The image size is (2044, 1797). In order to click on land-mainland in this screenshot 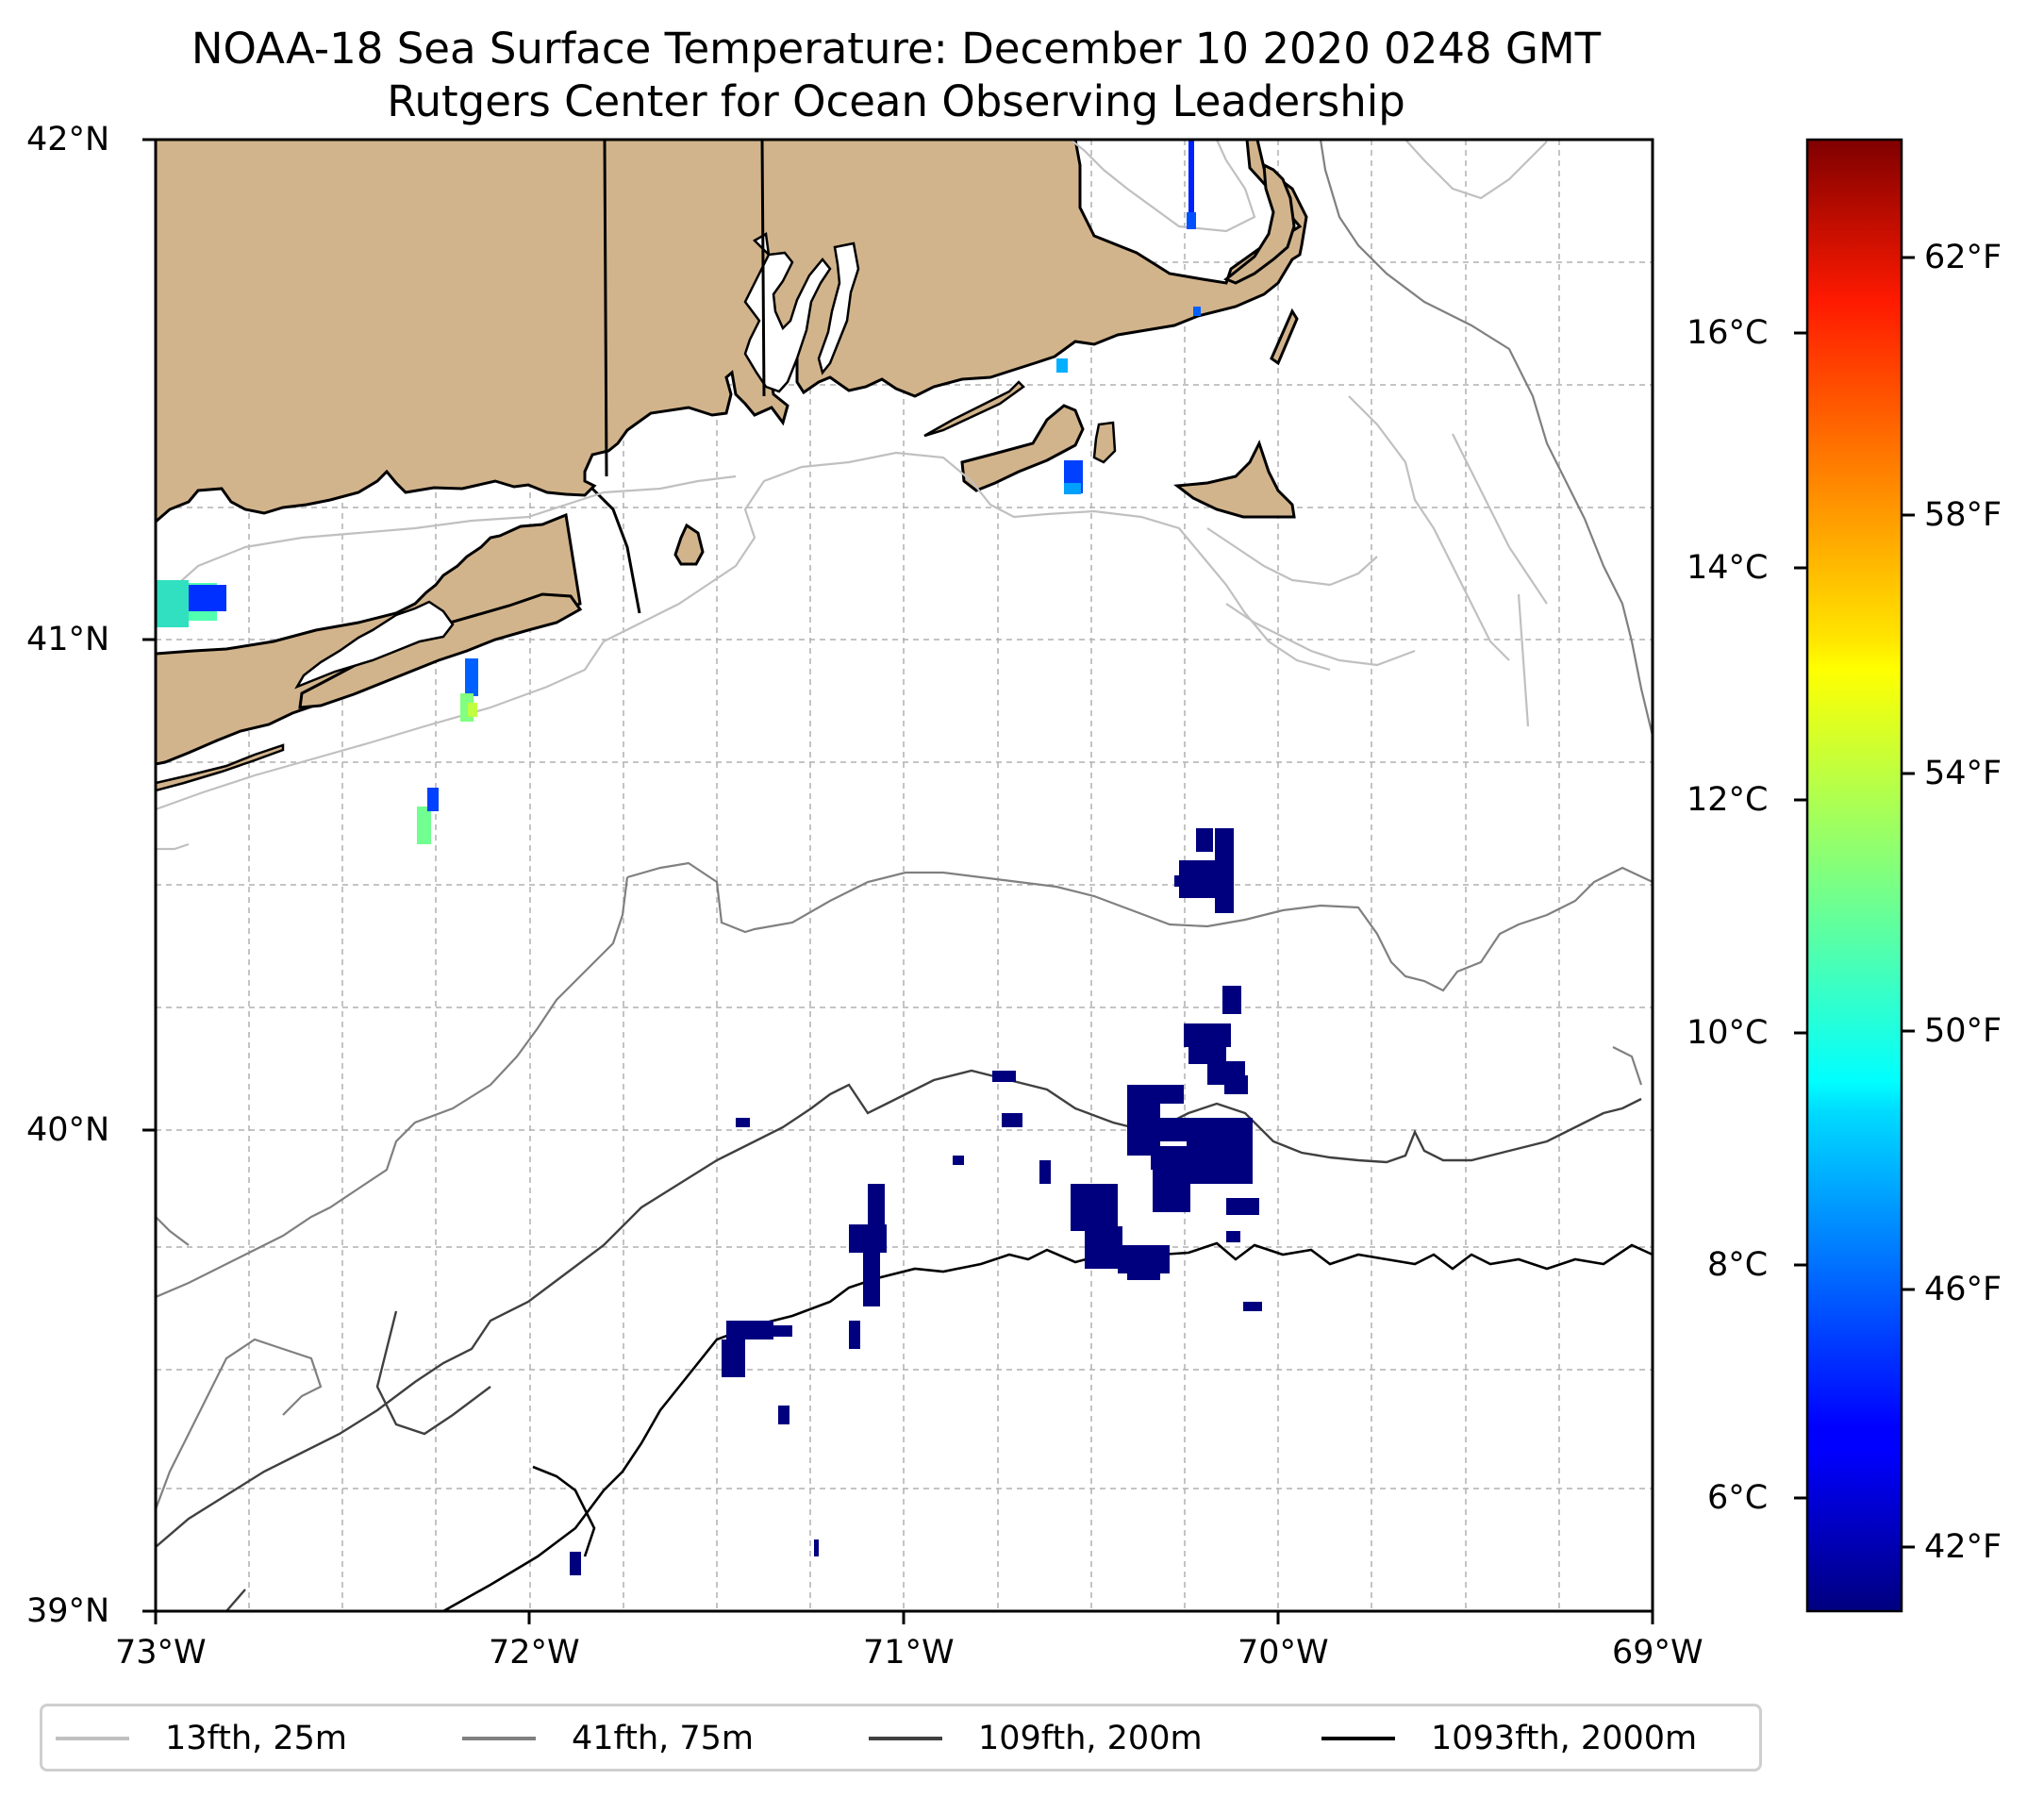, I will do `click(732, 332)`.